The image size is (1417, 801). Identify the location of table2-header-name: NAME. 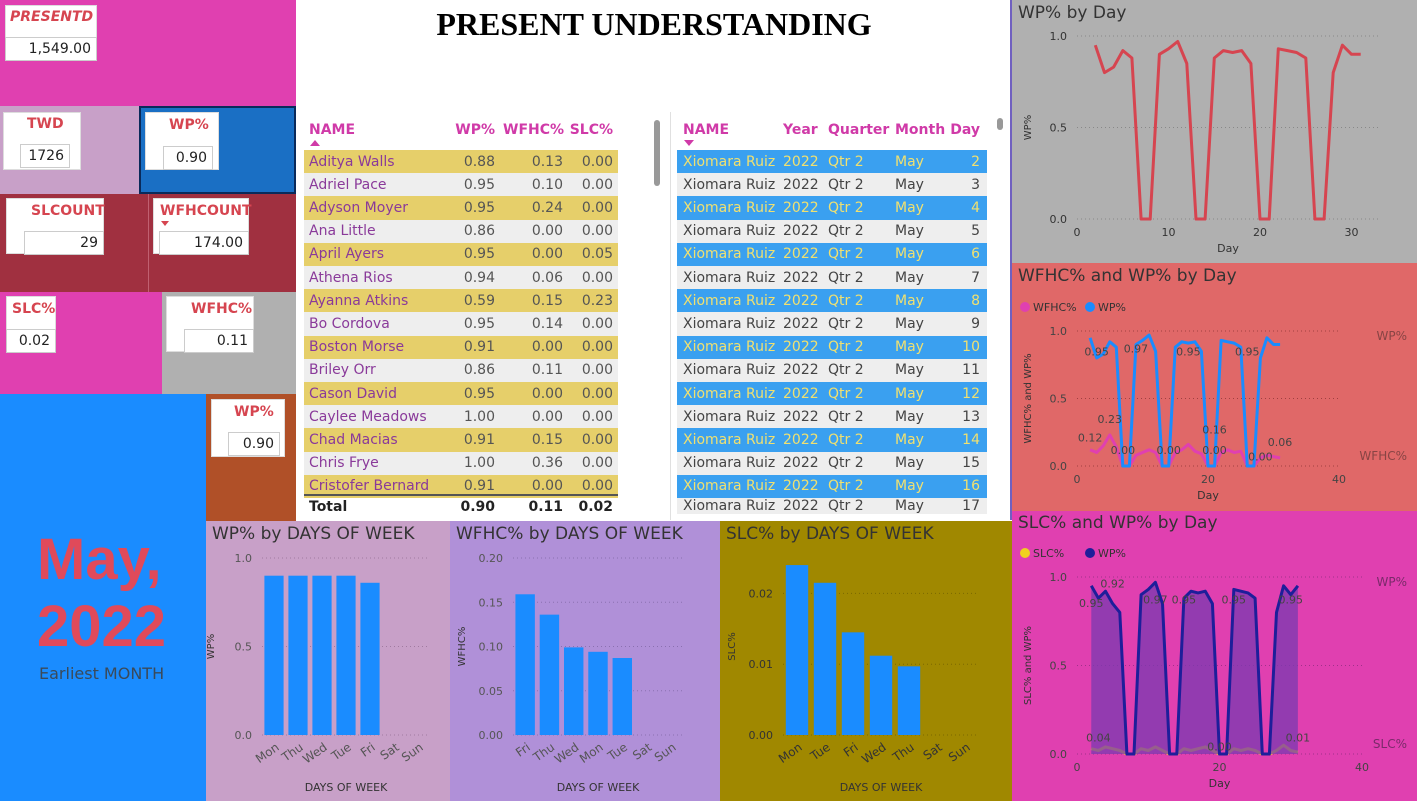
(706, 130).